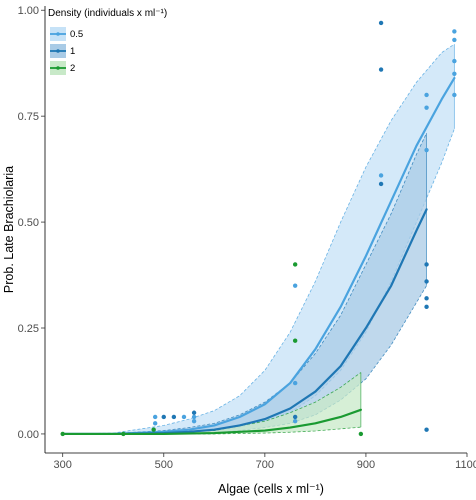 This screenshot has width=476, height=500. What do you see at coordinates (72, 51) in the screenshot?
I see `legend-label-1: 1` at bounding box center [72, 51].